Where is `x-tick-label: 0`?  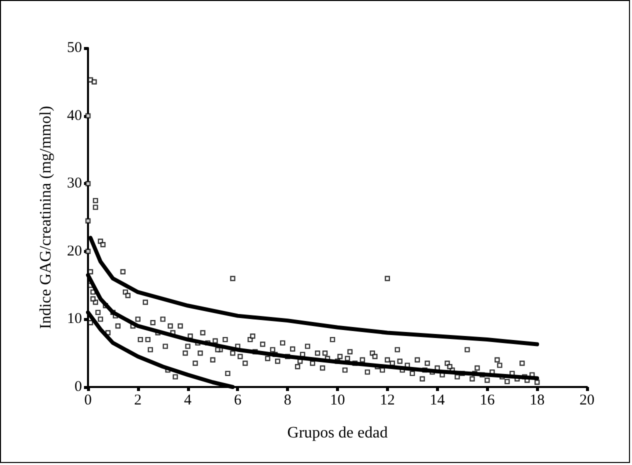
x-tick-label: 0 is located at coordinates (88, 400).